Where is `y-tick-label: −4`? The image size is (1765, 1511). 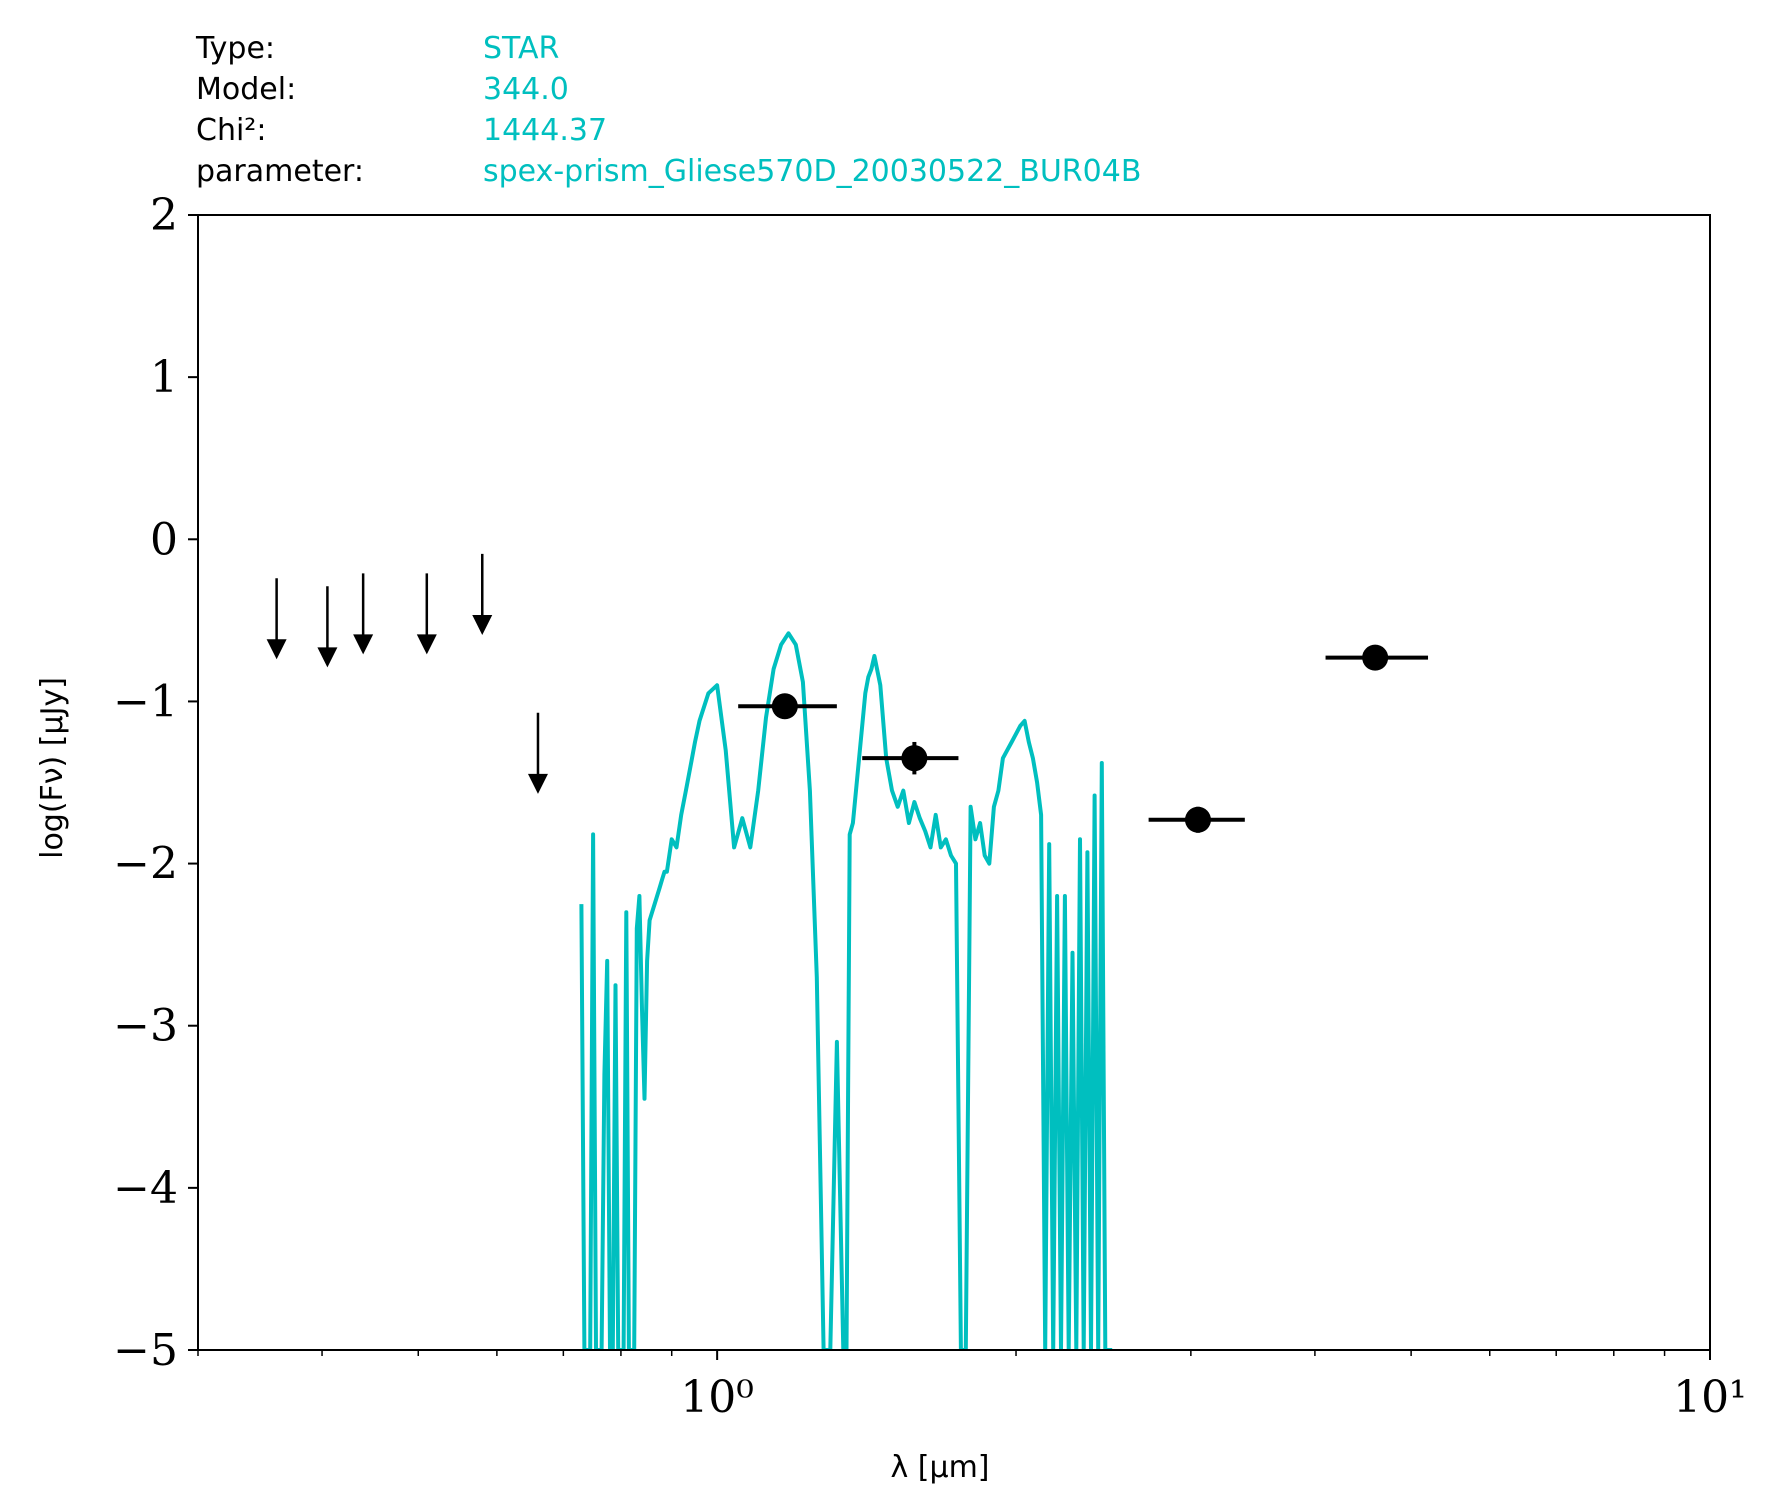
y-tick-label: −4 is located at coordinates (145, 1188).